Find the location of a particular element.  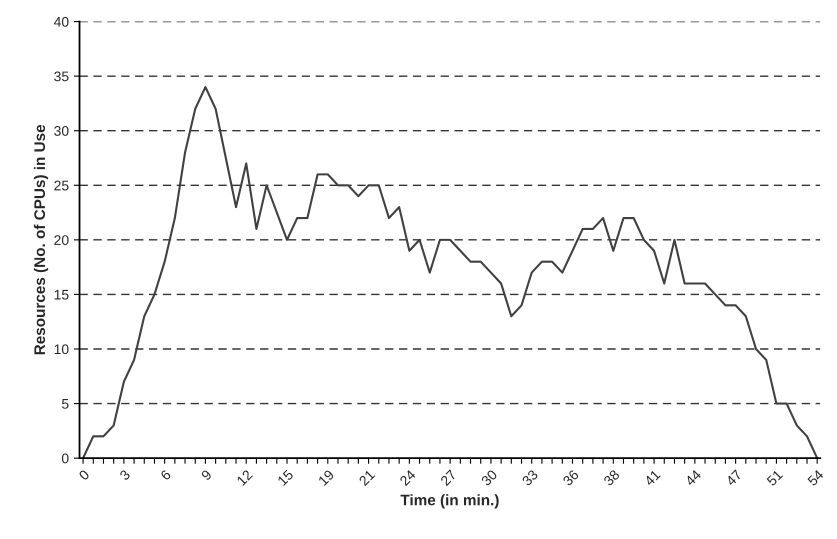

y-tick-label: 20 is located at coordinates (61, 240).